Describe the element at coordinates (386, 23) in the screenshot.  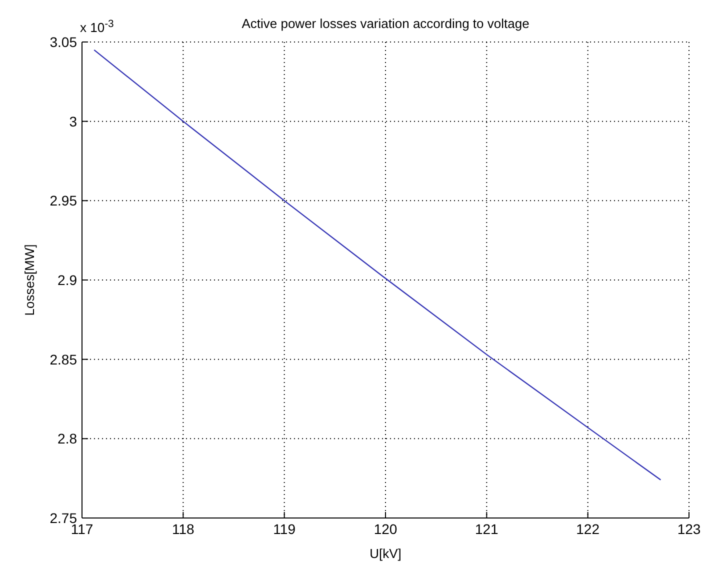
I see `chart-title: Active power losses variation according to voltage` at that location.